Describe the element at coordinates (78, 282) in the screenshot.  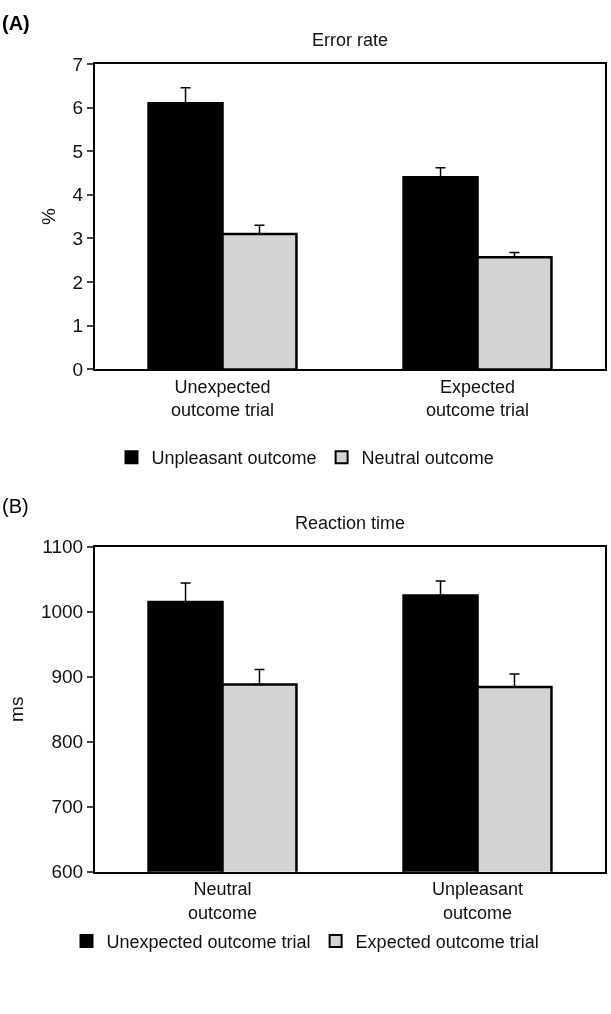
I see `y-tick-label: 2` at that location.